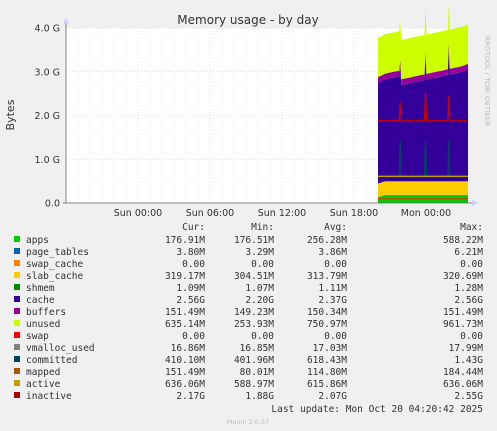 The height and width of the screenshot is (431, 497). I want to click on legend-value: 961.73M, so click(463, 324).